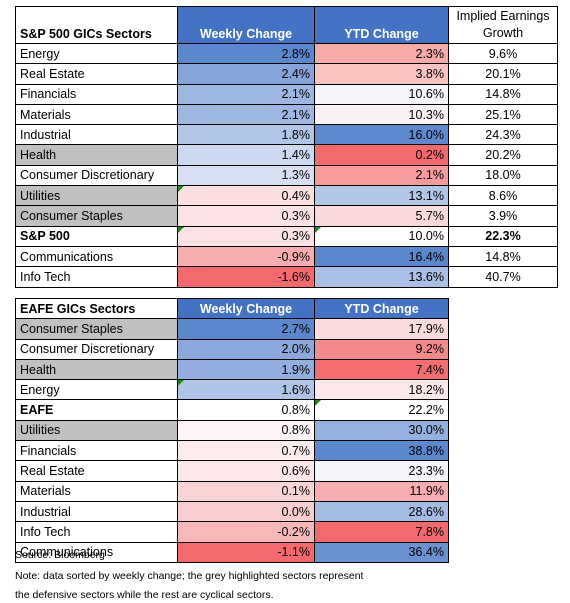 The height and width of the screenshot is (603, 570). What do you see at coordinates (381, 25) in the screenshot?
I see `ytd-change-column-header: YTD Change` at bounding box center [381, 25].